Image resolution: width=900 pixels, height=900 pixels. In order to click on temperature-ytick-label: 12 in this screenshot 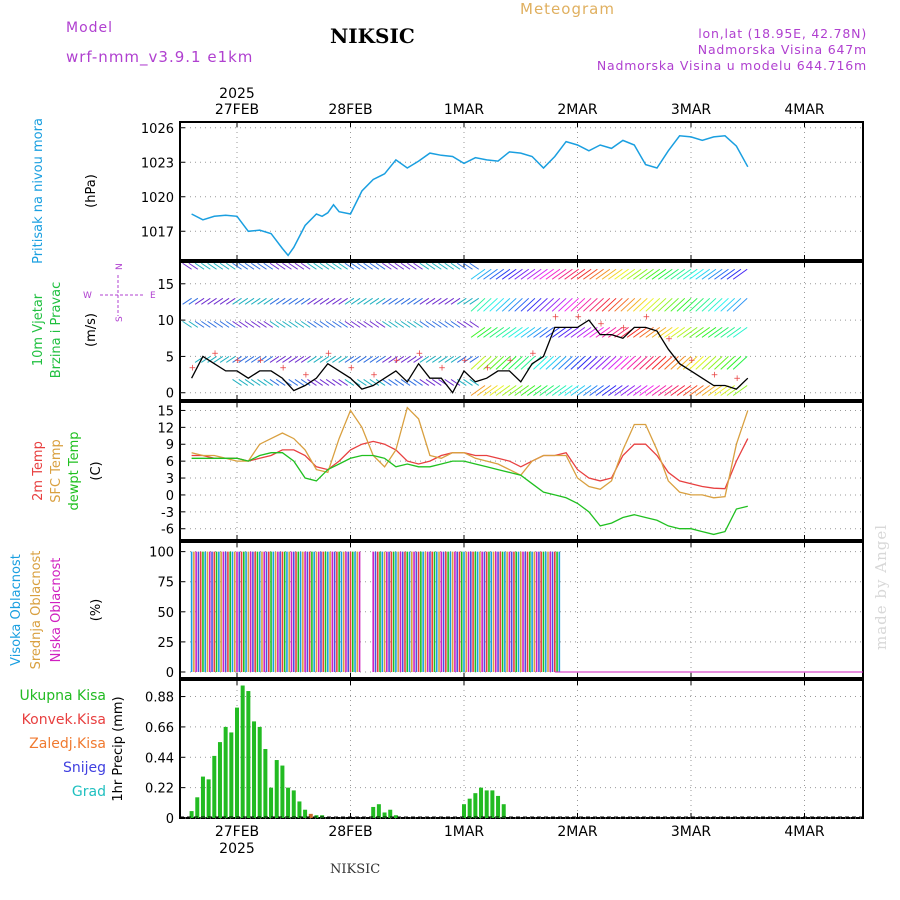, I will do `click(165, 428)`.